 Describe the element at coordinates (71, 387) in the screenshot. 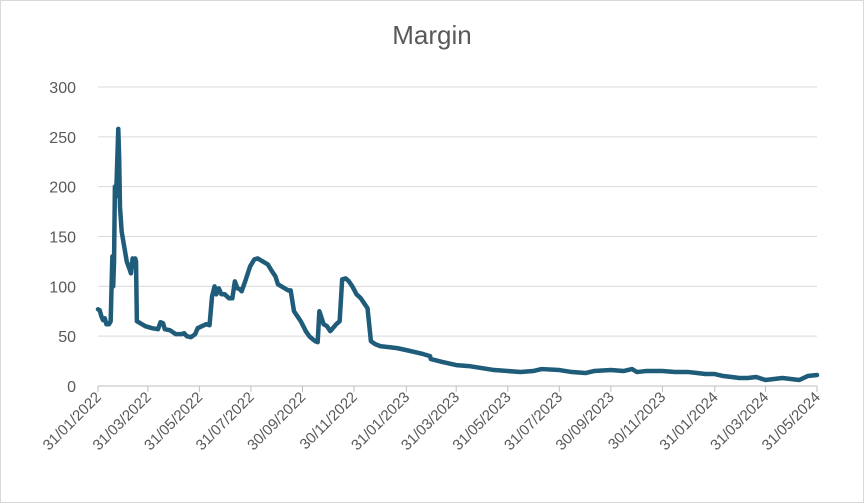

I see `y-tick-label: 0` at that location.